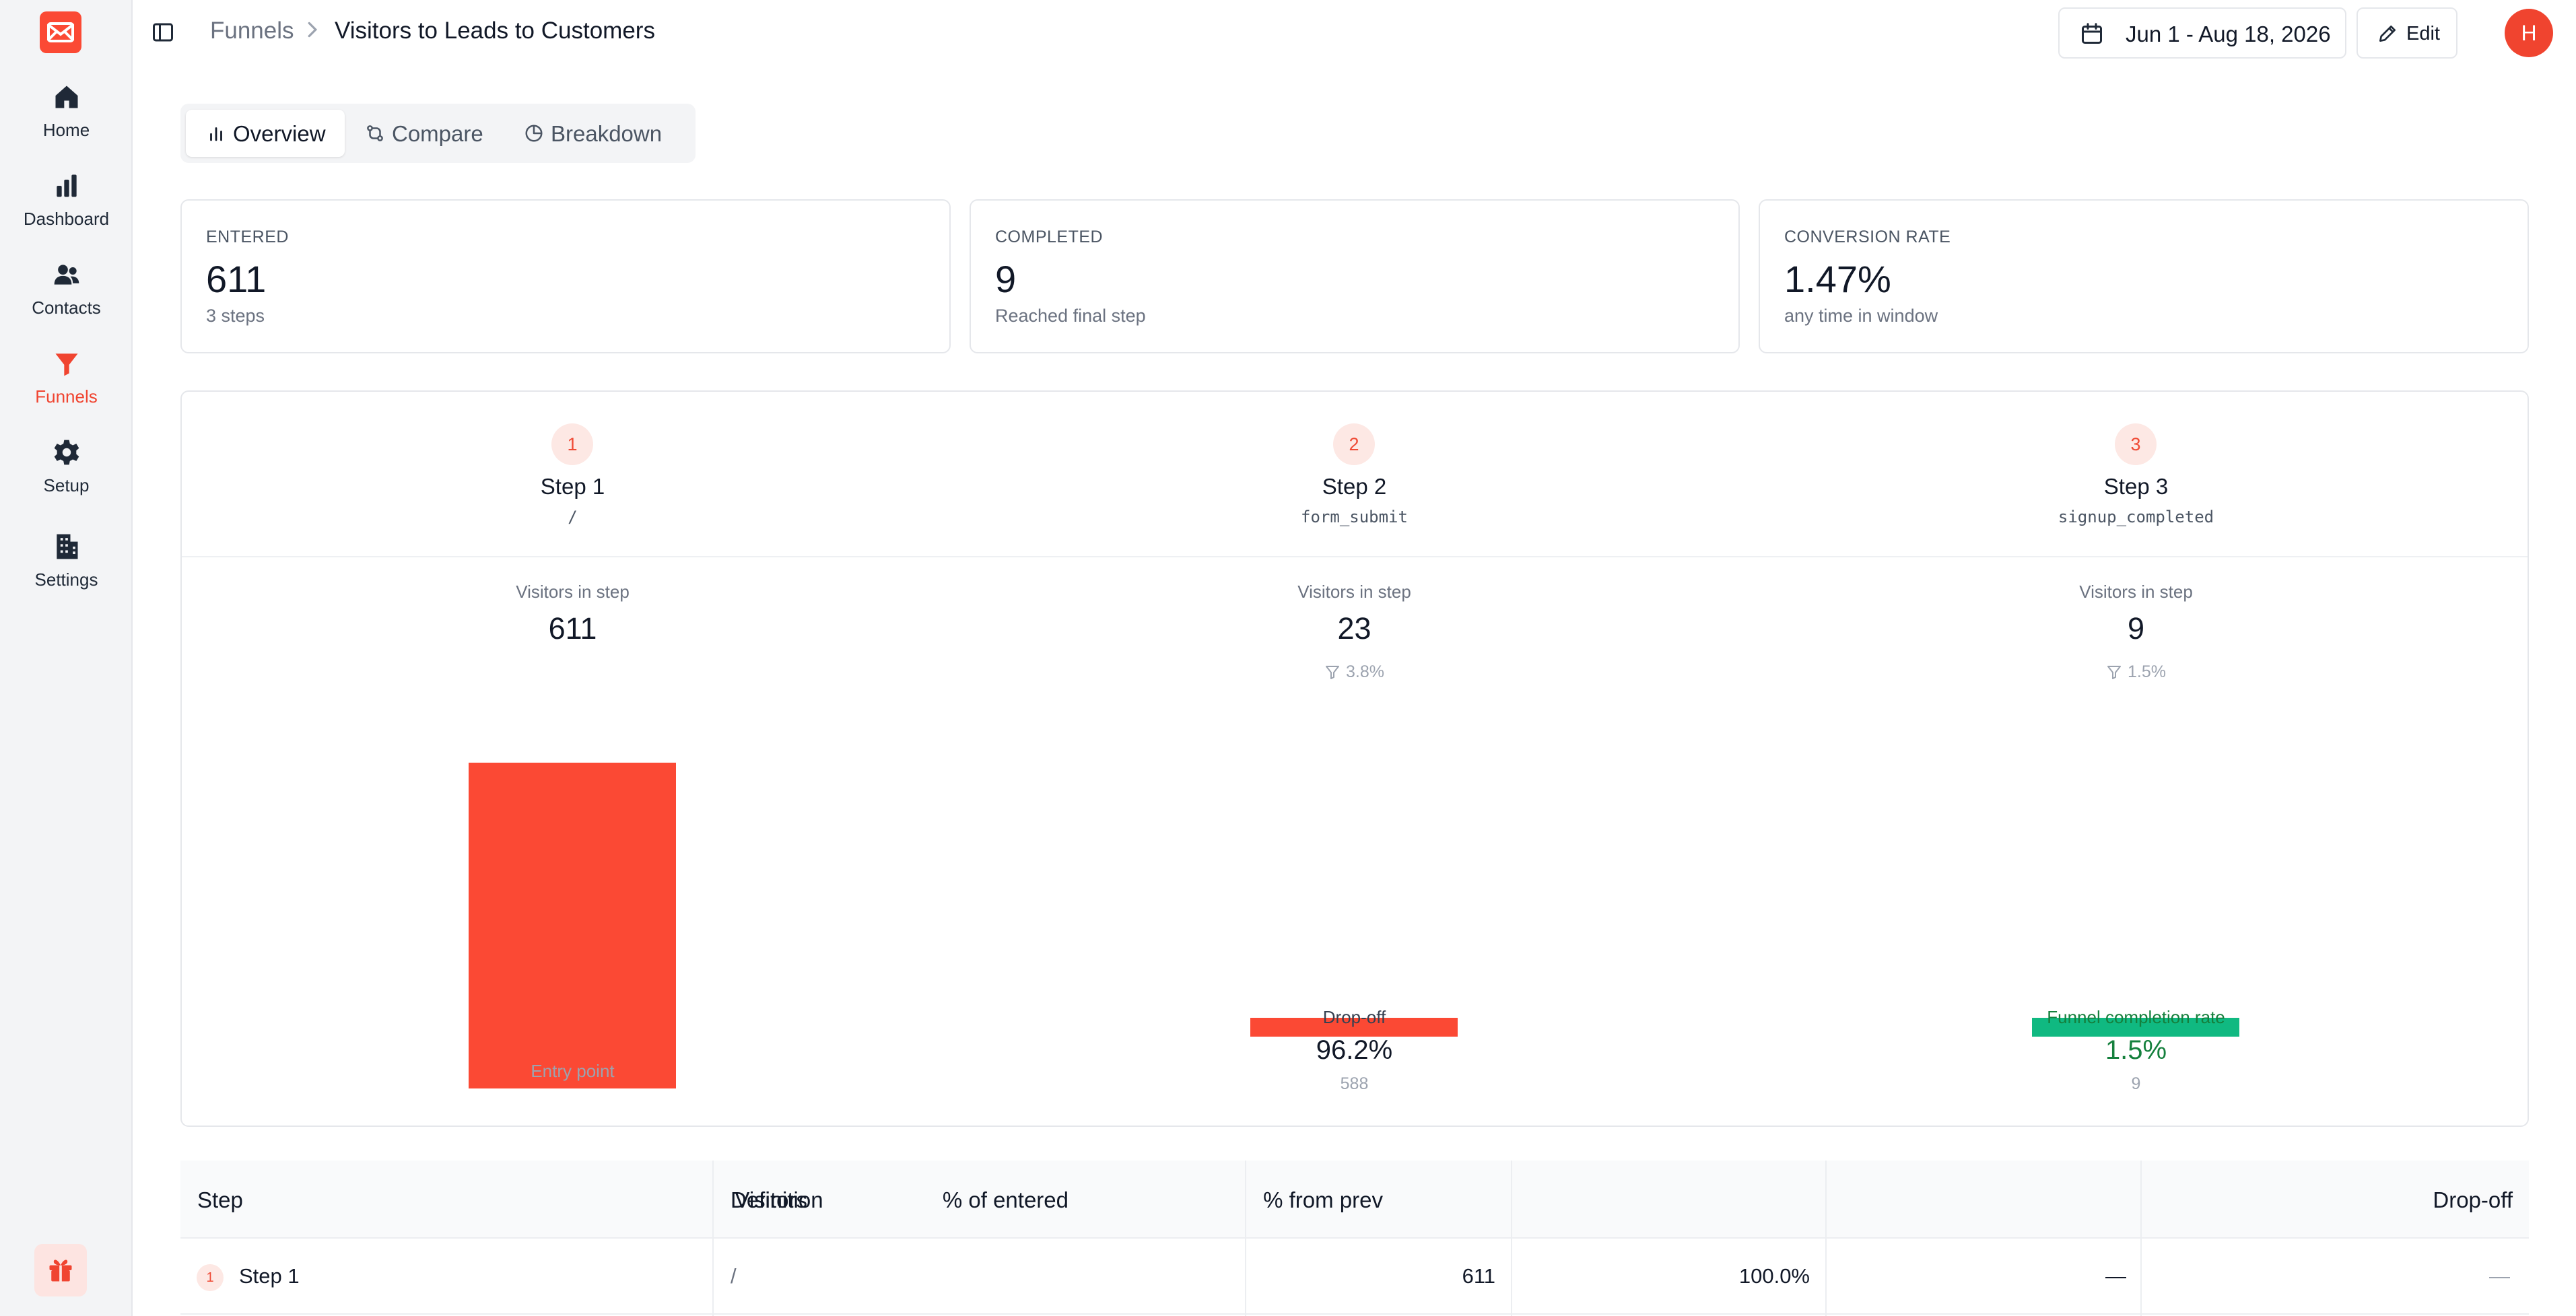  What do you see at coordinates (66, 119) in the screenshot?
I see `nav-item-home: Home` at bounding box center [66, 119].